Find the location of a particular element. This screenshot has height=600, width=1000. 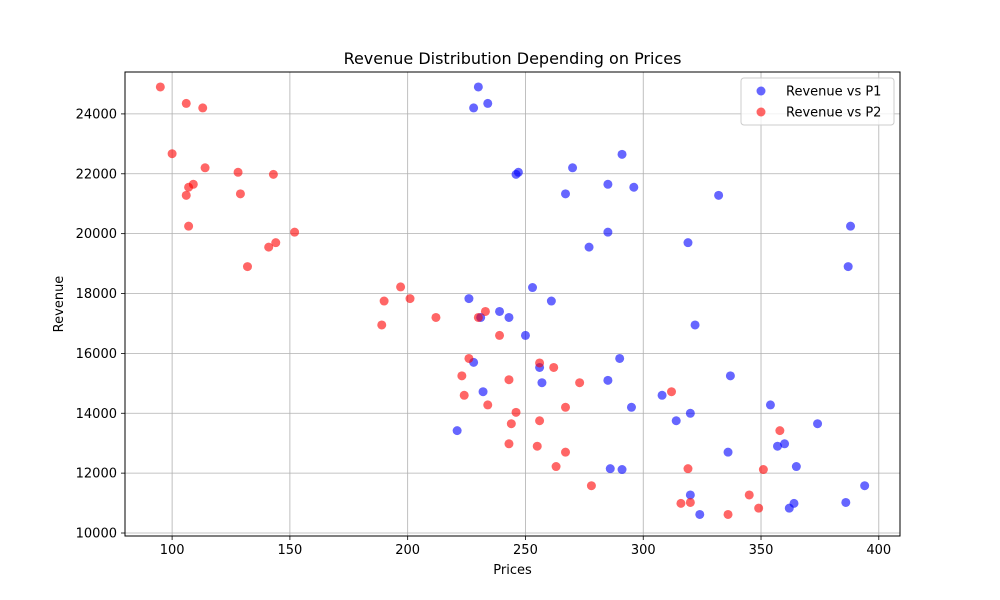

y-tick-label: 16000 is located at coordinates (96, 354).